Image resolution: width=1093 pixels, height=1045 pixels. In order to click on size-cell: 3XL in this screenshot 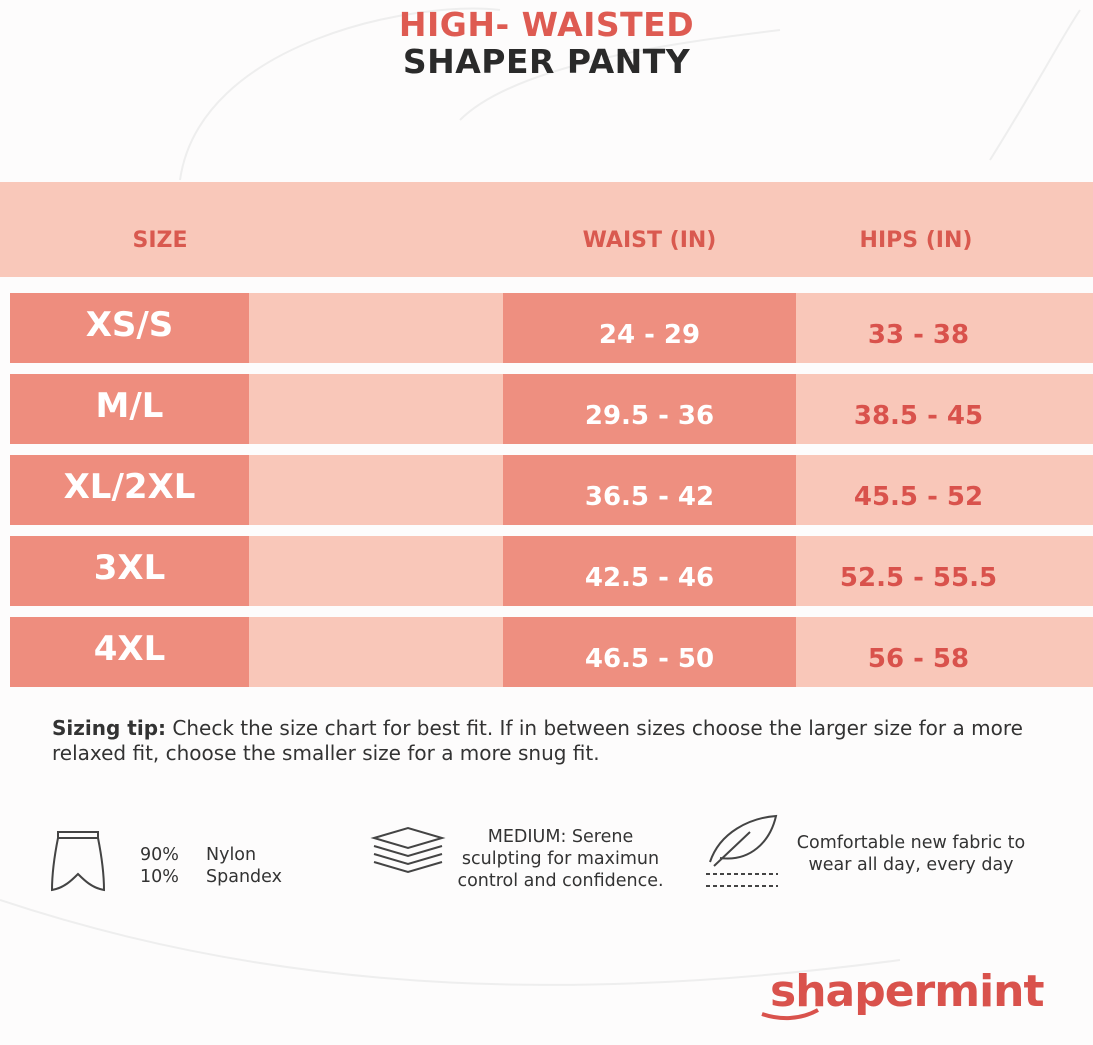, I will do `click(129, 571)`.